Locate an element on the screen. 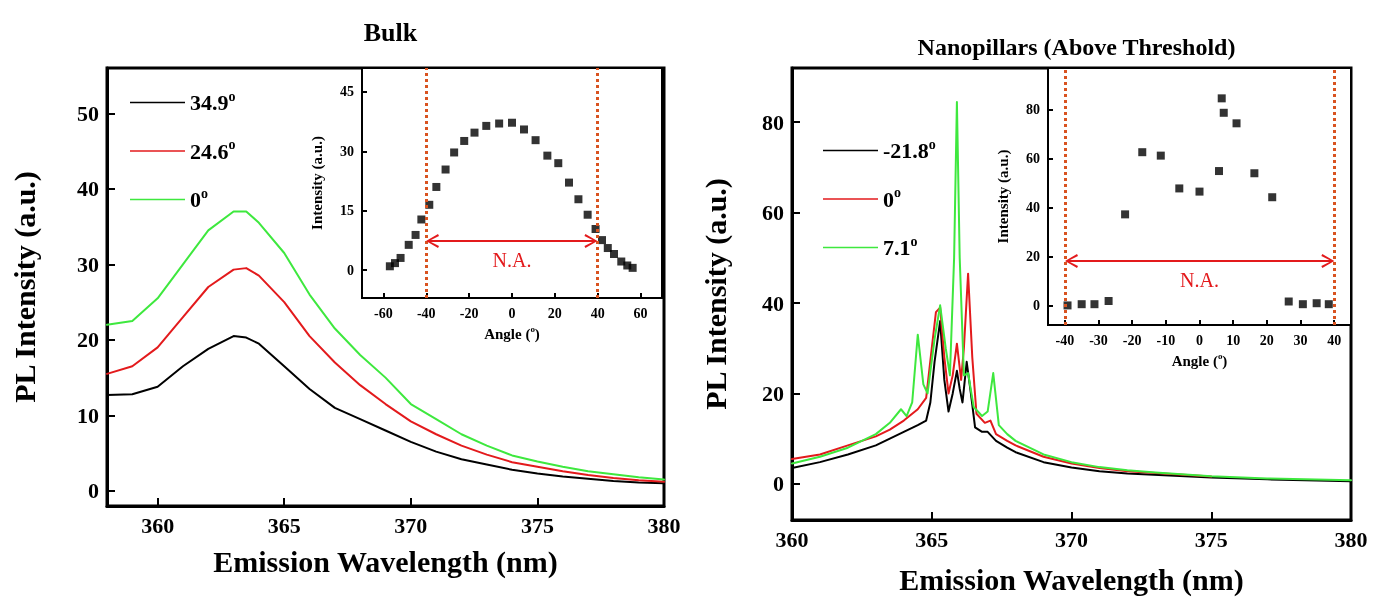  x-tick-label: -60 is located at coordinates (383, 313).